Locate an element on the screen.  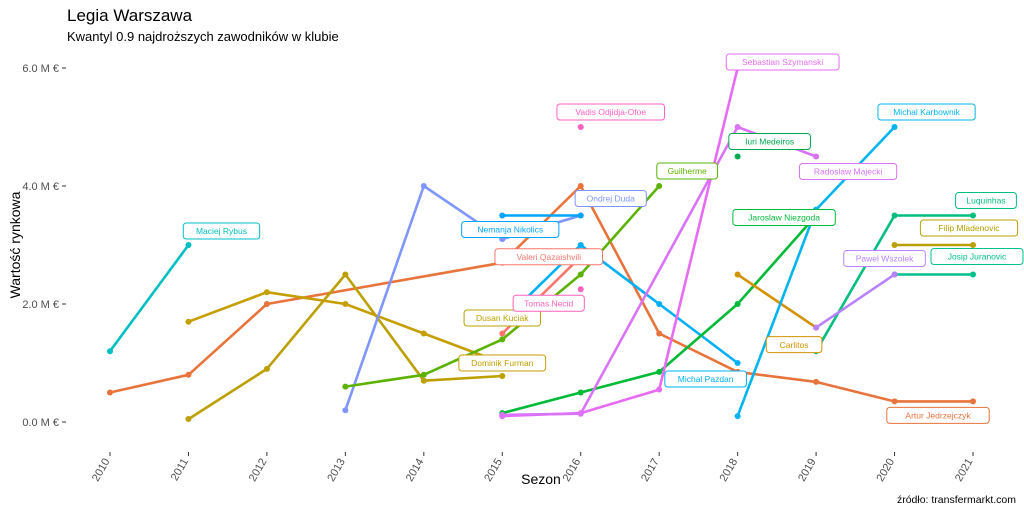
series-label: Iuri Medeiros is located at coordinates (769, 142).